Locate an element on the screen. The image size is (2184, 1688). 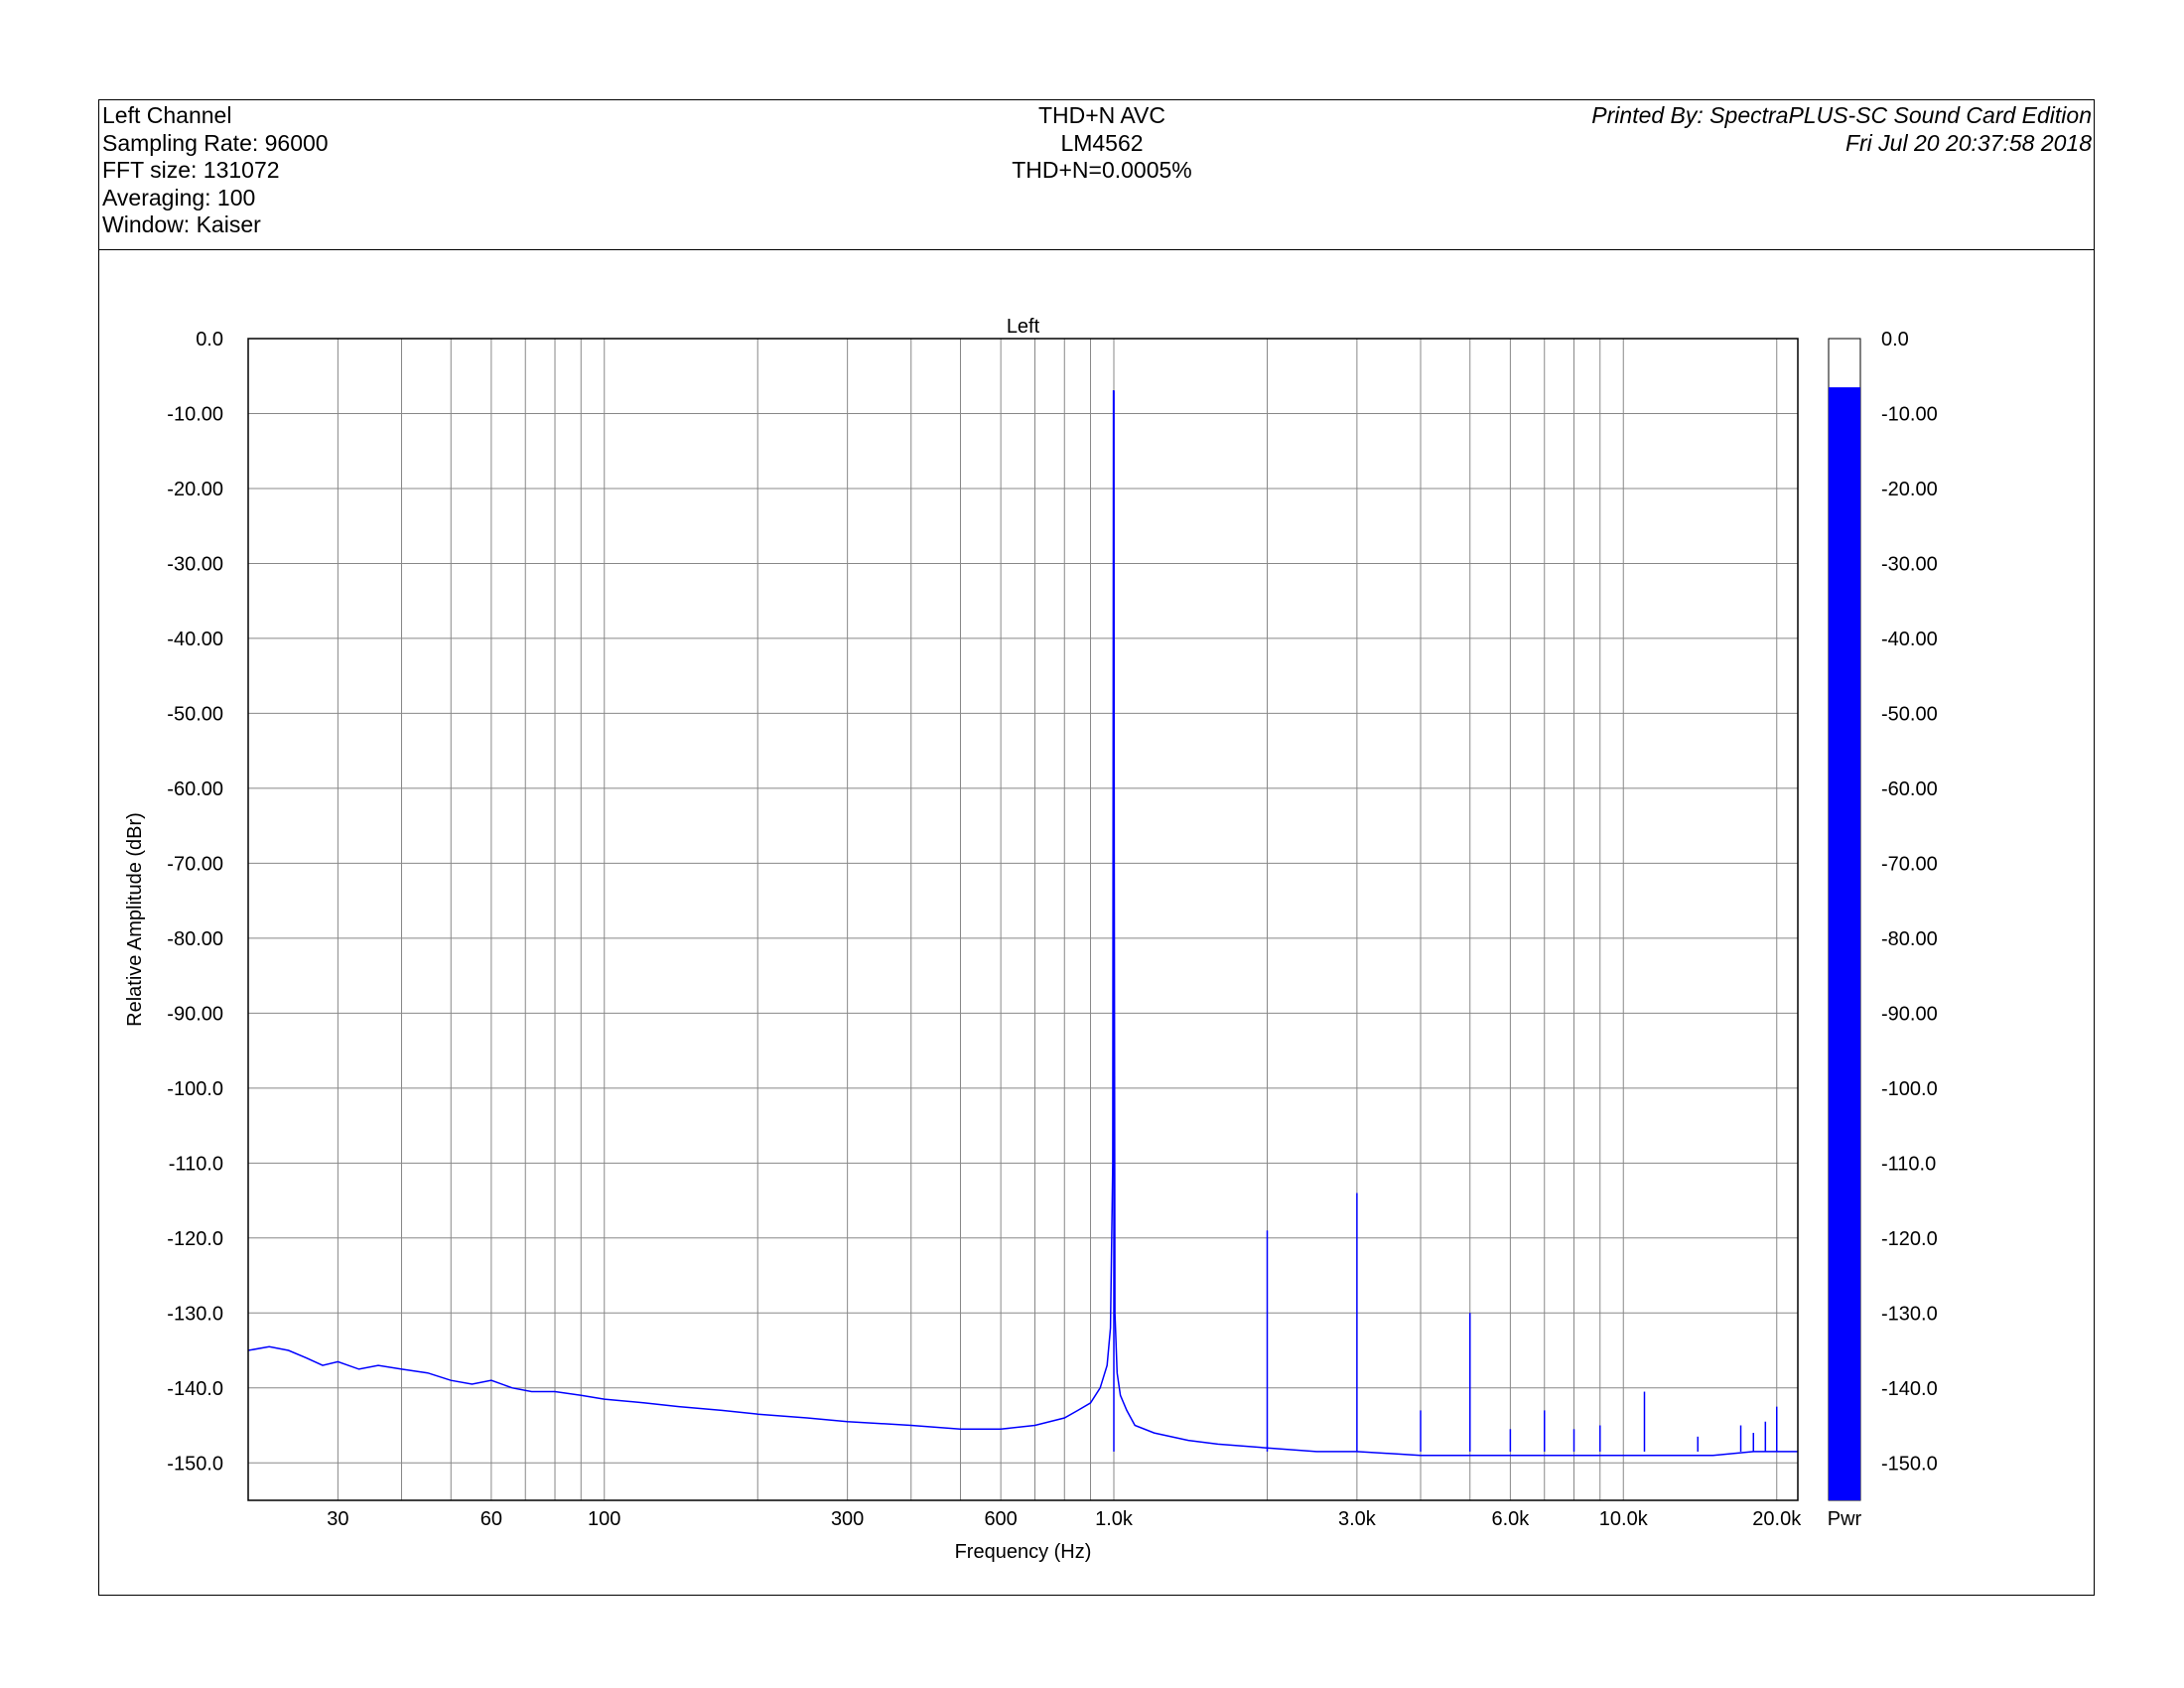
thd-n-result: THD+N=0.0005% is located at coordinates (1102, 170).